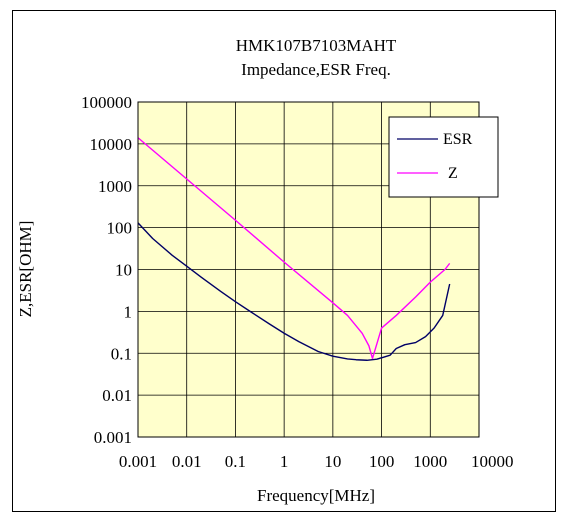  What do you see at coordinates (117, 395) in the screenshot?
I see `y-tick-label: 0.01` at bounding box center [117, 395].